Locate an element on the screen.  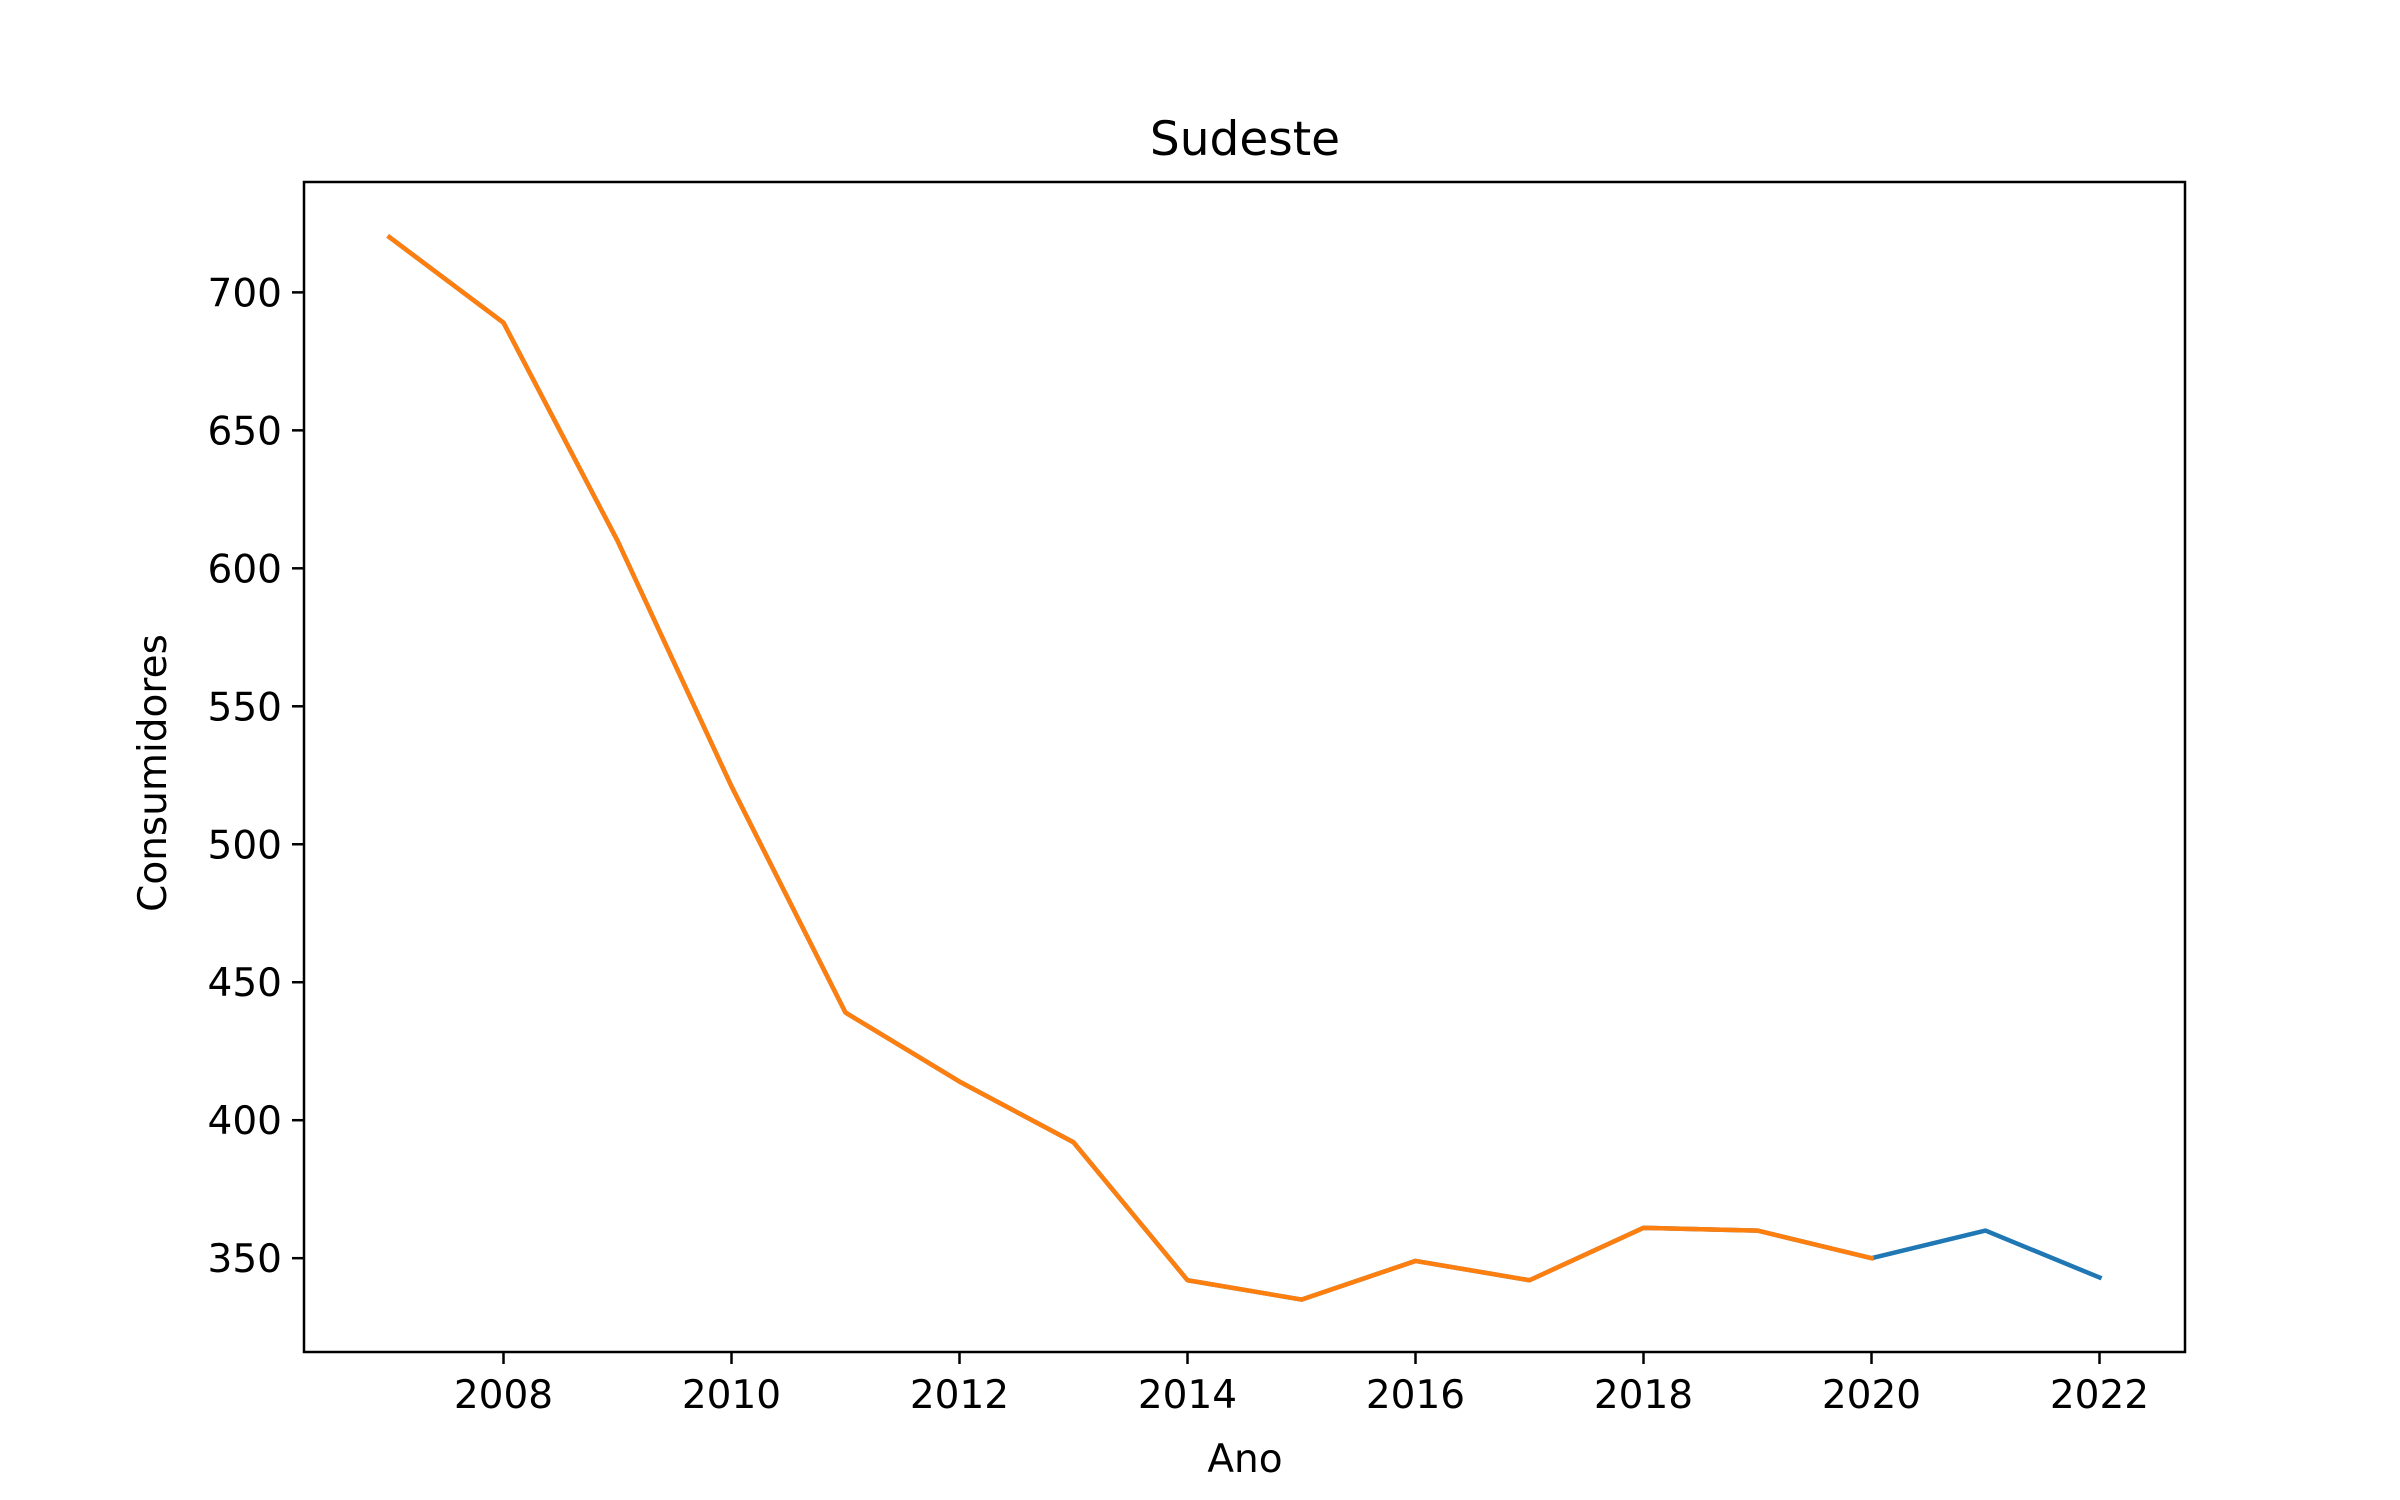
x-tick-label: 2014 is located at coordinates (1187, 1395).